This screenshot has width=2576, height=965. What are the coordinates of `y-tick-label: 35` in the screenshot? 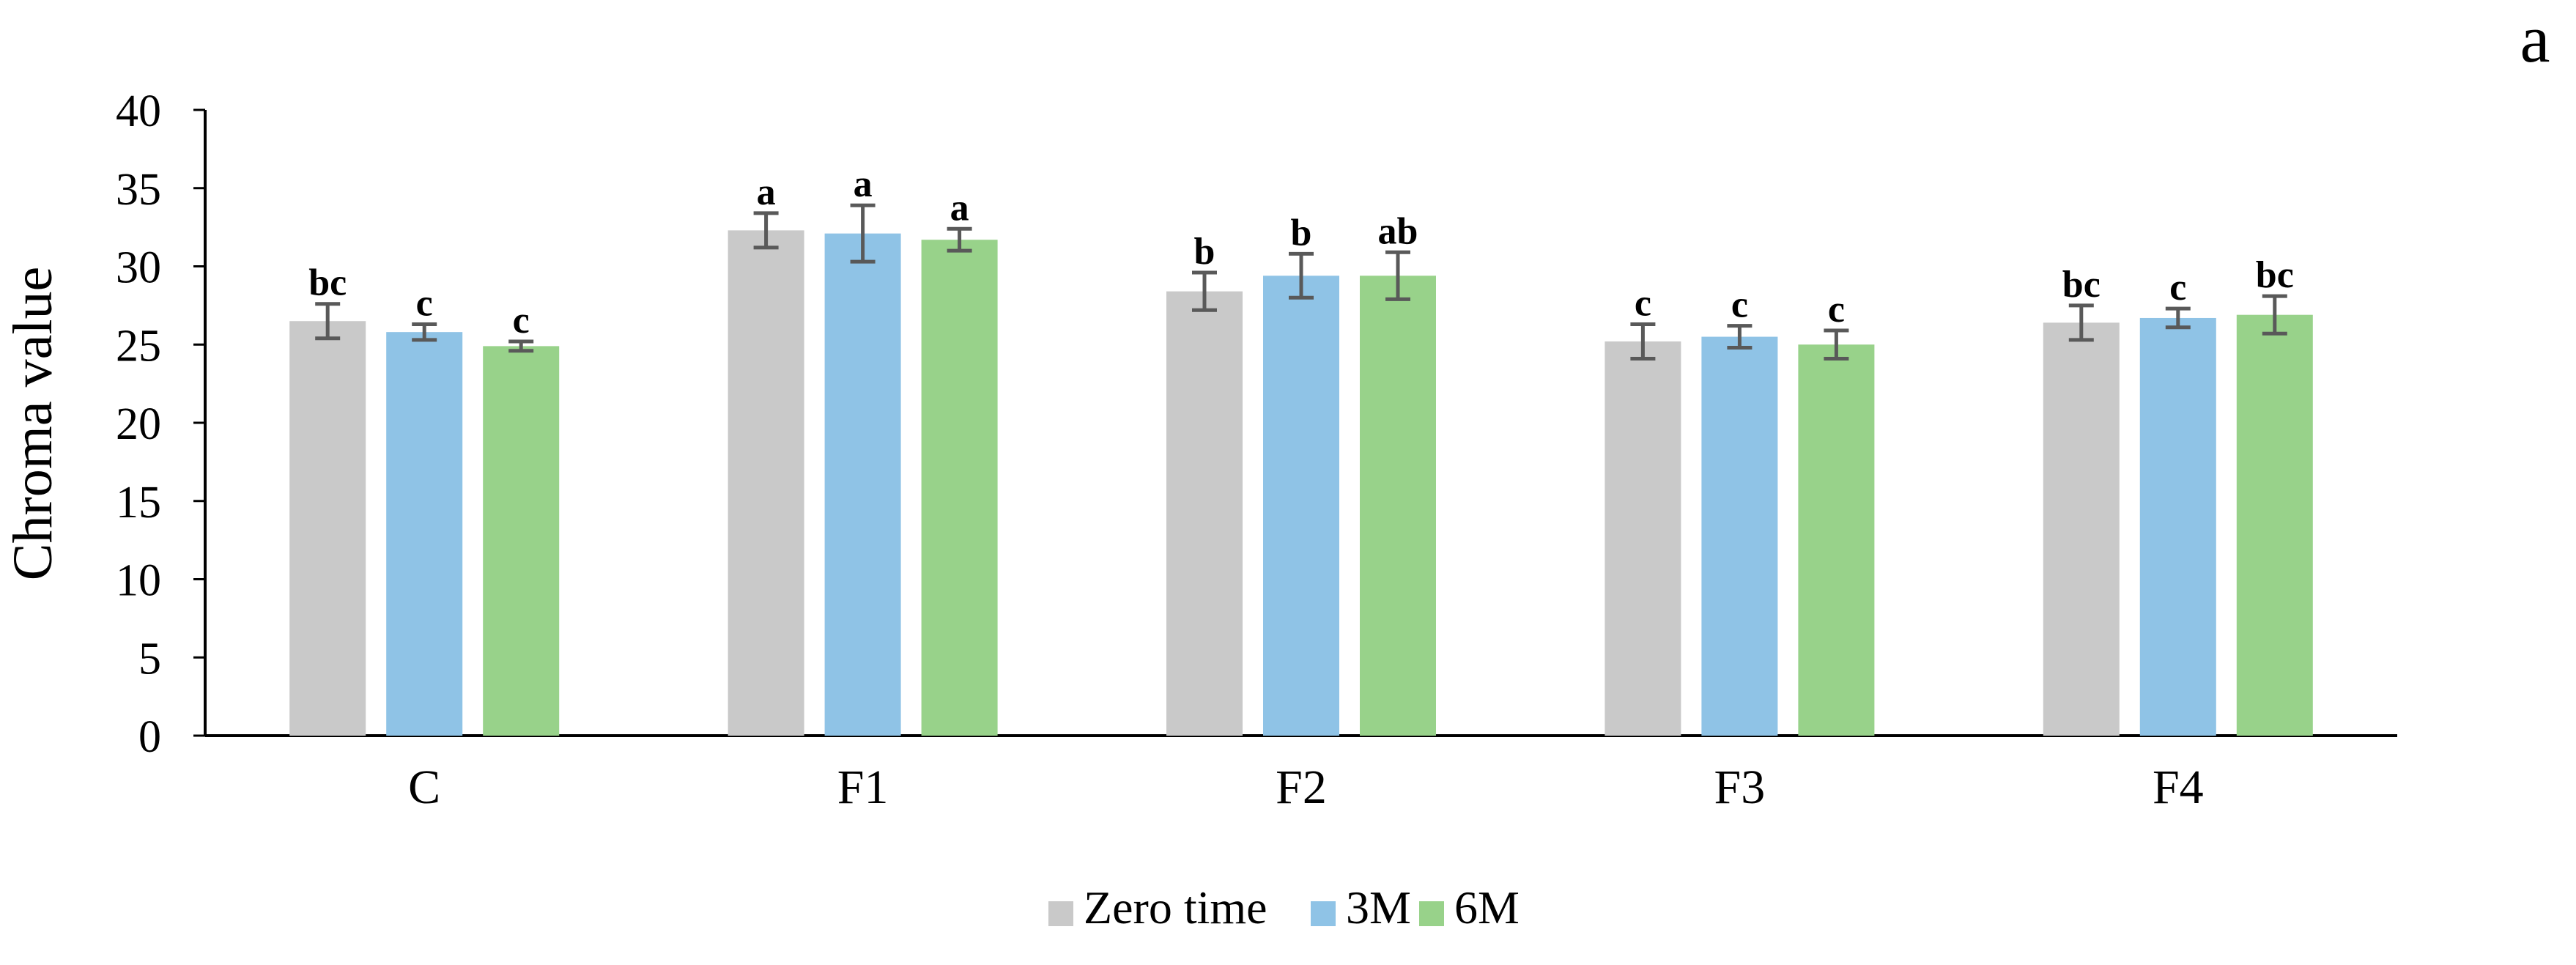 It's located at (138, 190).